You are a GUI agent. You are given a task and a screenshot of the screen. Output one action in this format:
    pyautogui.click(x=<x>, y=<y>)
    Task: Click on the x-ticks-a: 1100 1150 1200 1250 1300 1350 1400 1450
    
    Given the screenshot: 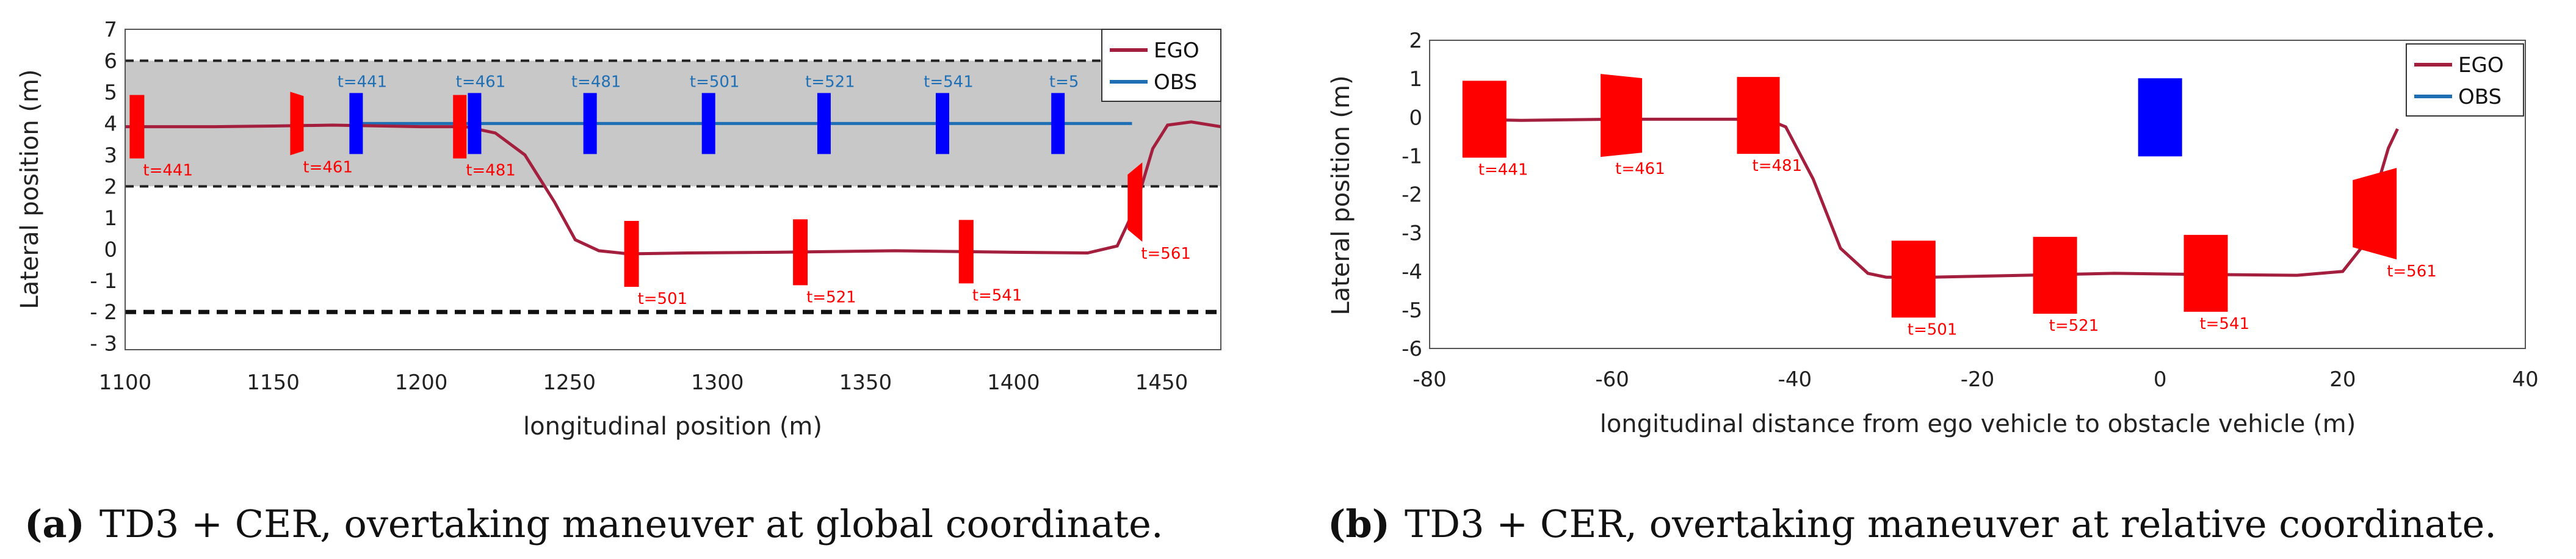 What is the action you would take?
    pyautogui.click(x=644, y=382)
    